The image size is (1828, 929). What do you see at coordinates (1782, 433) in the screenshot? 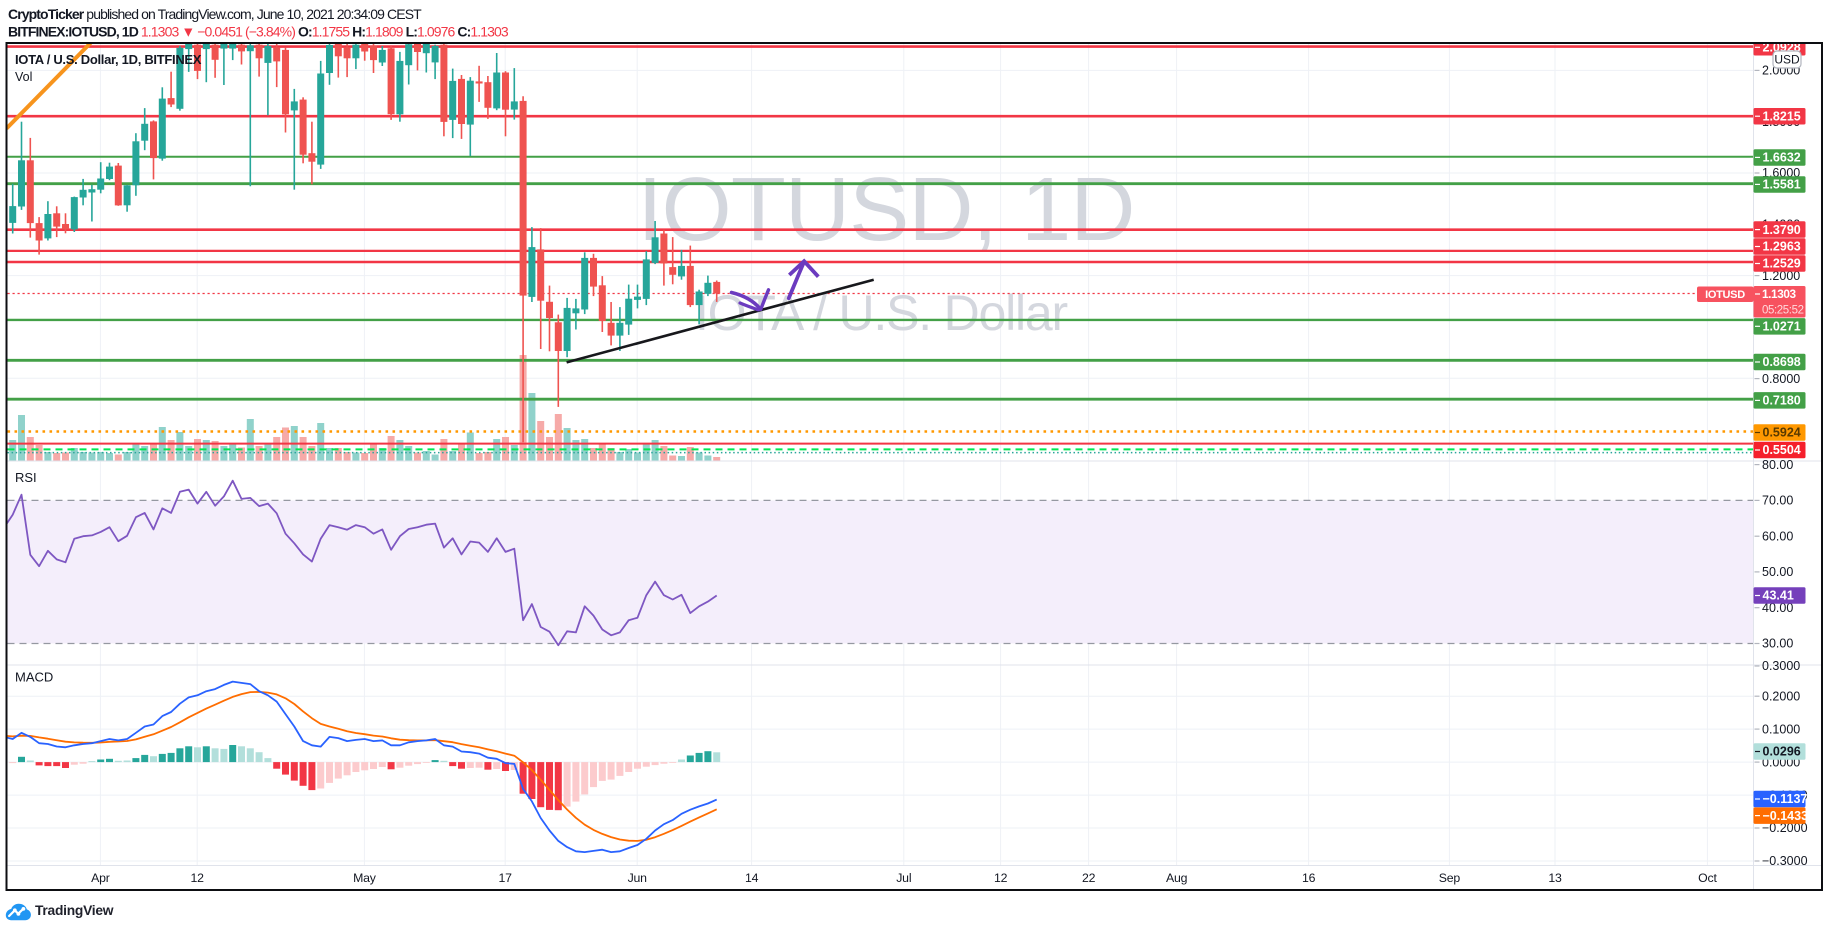
I see `svg-text: 0.5924` at bounding box center [1782, 433].